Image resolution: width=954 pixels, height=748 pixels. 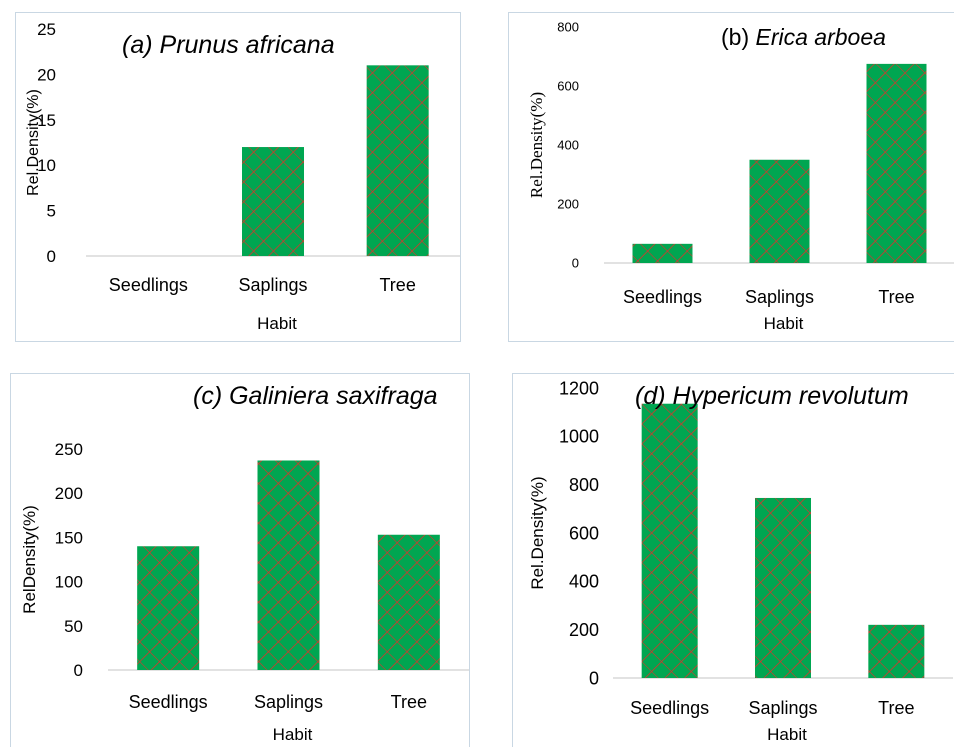 What do you see at coordinates (69, 537) in the screenshot?
I see `y-tick-label: 150` at bounding box center [69, 537].